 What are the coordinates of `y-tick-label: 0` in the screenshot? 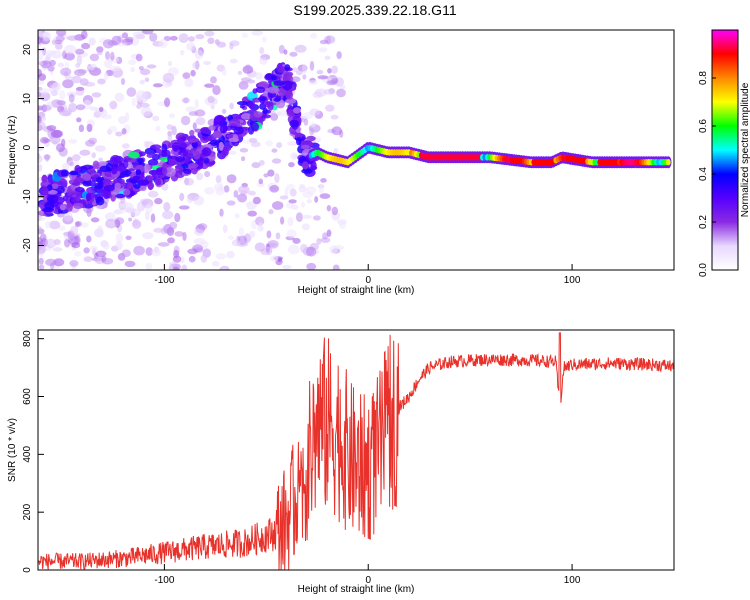 It's located at (27, 147).